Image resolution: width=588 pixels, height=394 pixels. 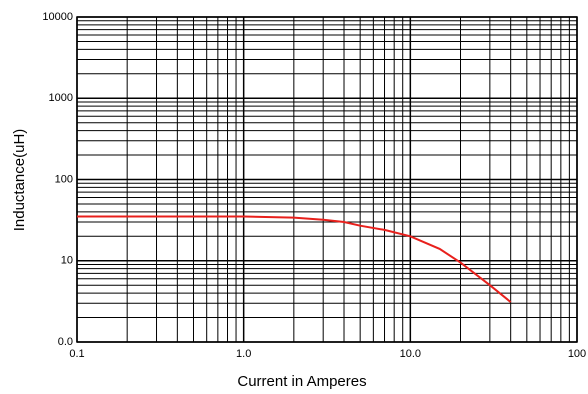 What do you see at coordinates (301, 381) in the screenshot?
I see `x-axis-title: Current in Amperes` at bounding box center [301, 381].